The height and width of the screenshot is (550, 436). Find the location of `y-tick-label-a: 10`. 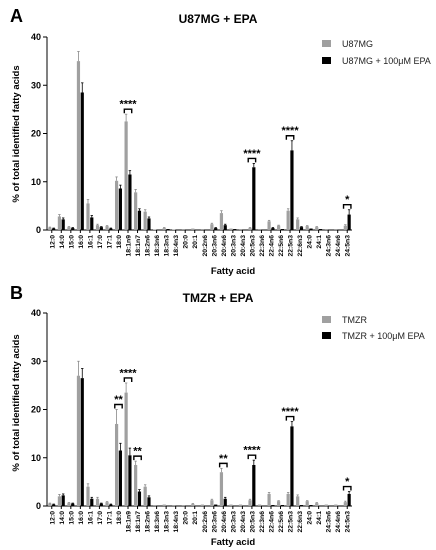

y-tick-label-a: 10 is located at coordinates (36, 182).